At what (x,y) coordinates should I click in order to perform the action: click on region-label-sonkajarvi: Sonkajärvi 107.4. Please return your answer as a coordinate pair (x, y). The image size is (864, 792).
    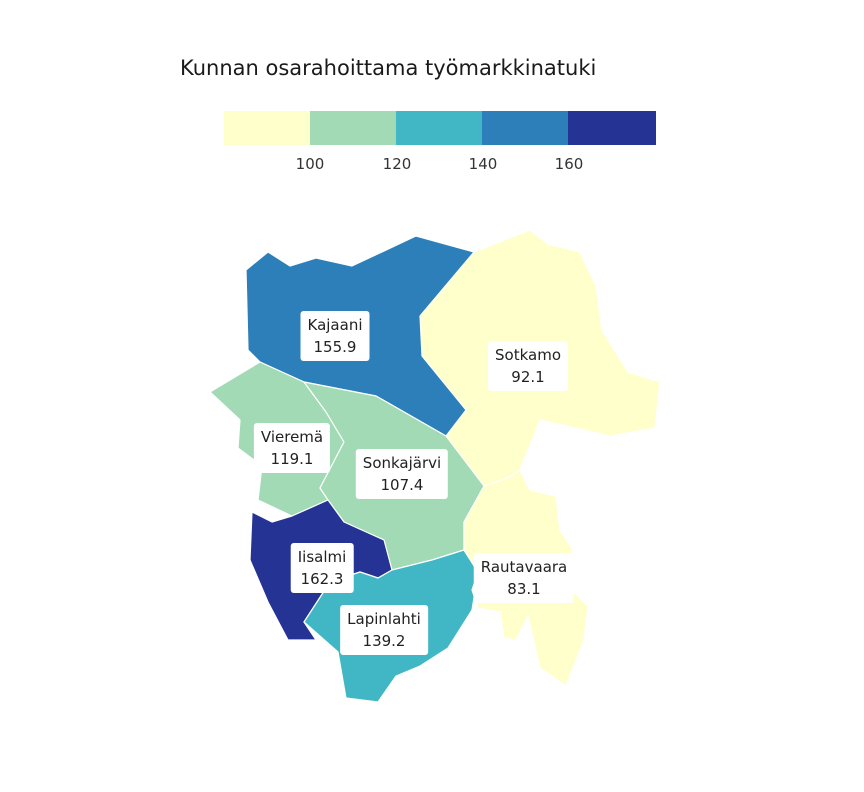
    Looking at the image, I should click on (402, 474).